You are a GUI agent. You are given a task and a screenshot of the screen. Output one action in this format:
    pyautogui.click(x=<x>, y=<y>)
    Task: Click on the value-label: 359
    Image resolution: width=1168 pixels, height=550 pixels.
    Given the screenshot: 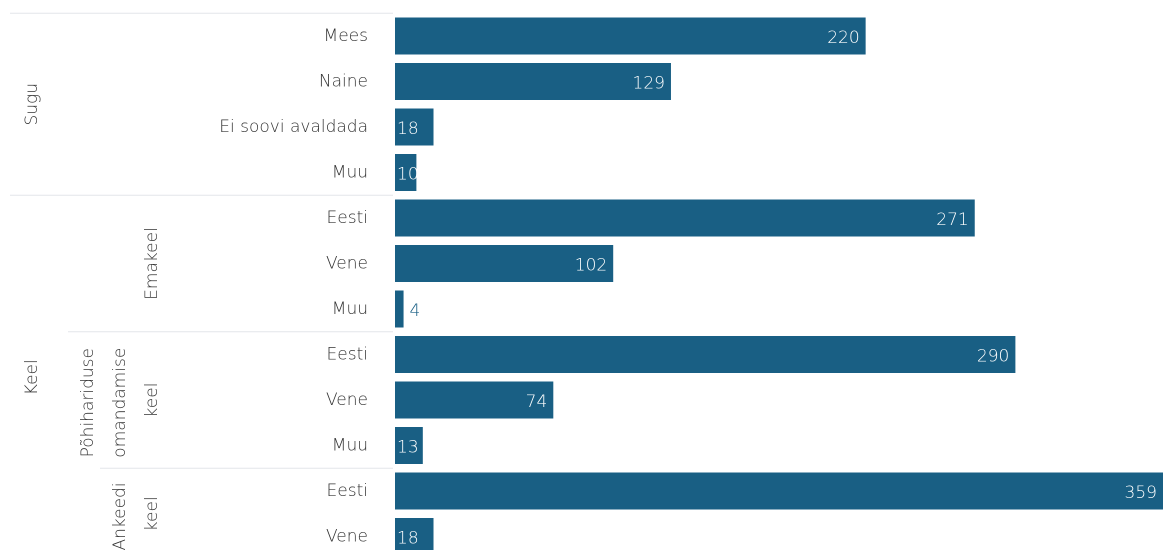 What is the action you would take?
    pyautogui.click(x=1141, y=493)
    